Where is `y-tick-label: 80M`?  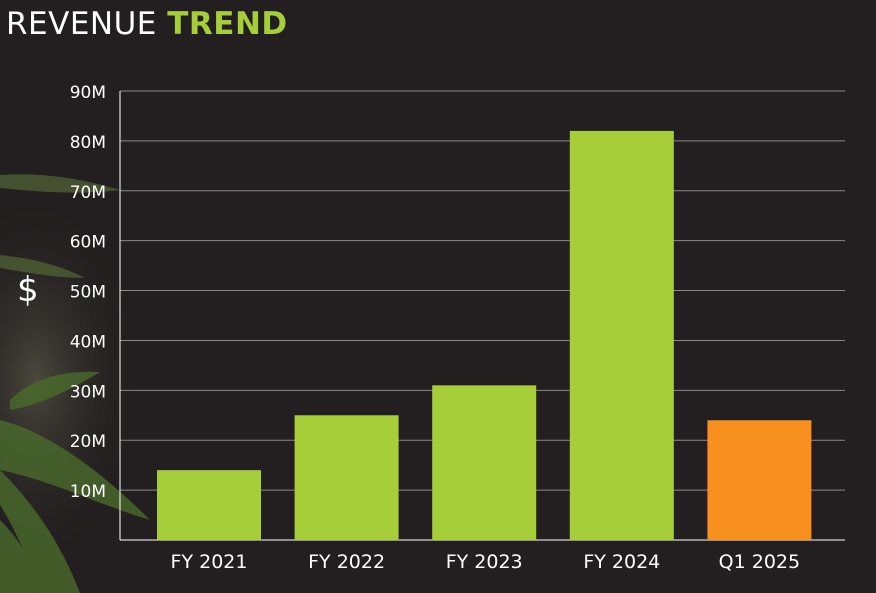 y-tick-label: 80M is located at coordinates (88, 143).